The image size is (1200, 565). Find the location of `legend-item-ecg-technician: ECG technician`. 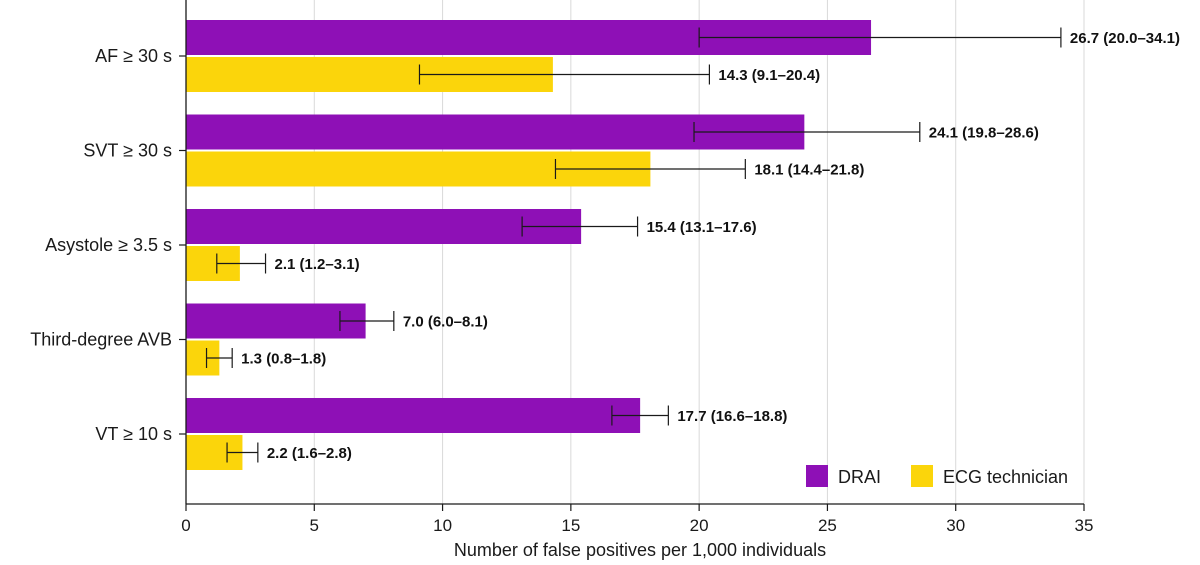

legend-item-ecg-technician: ECG technician is located at coordinates (989, 476).